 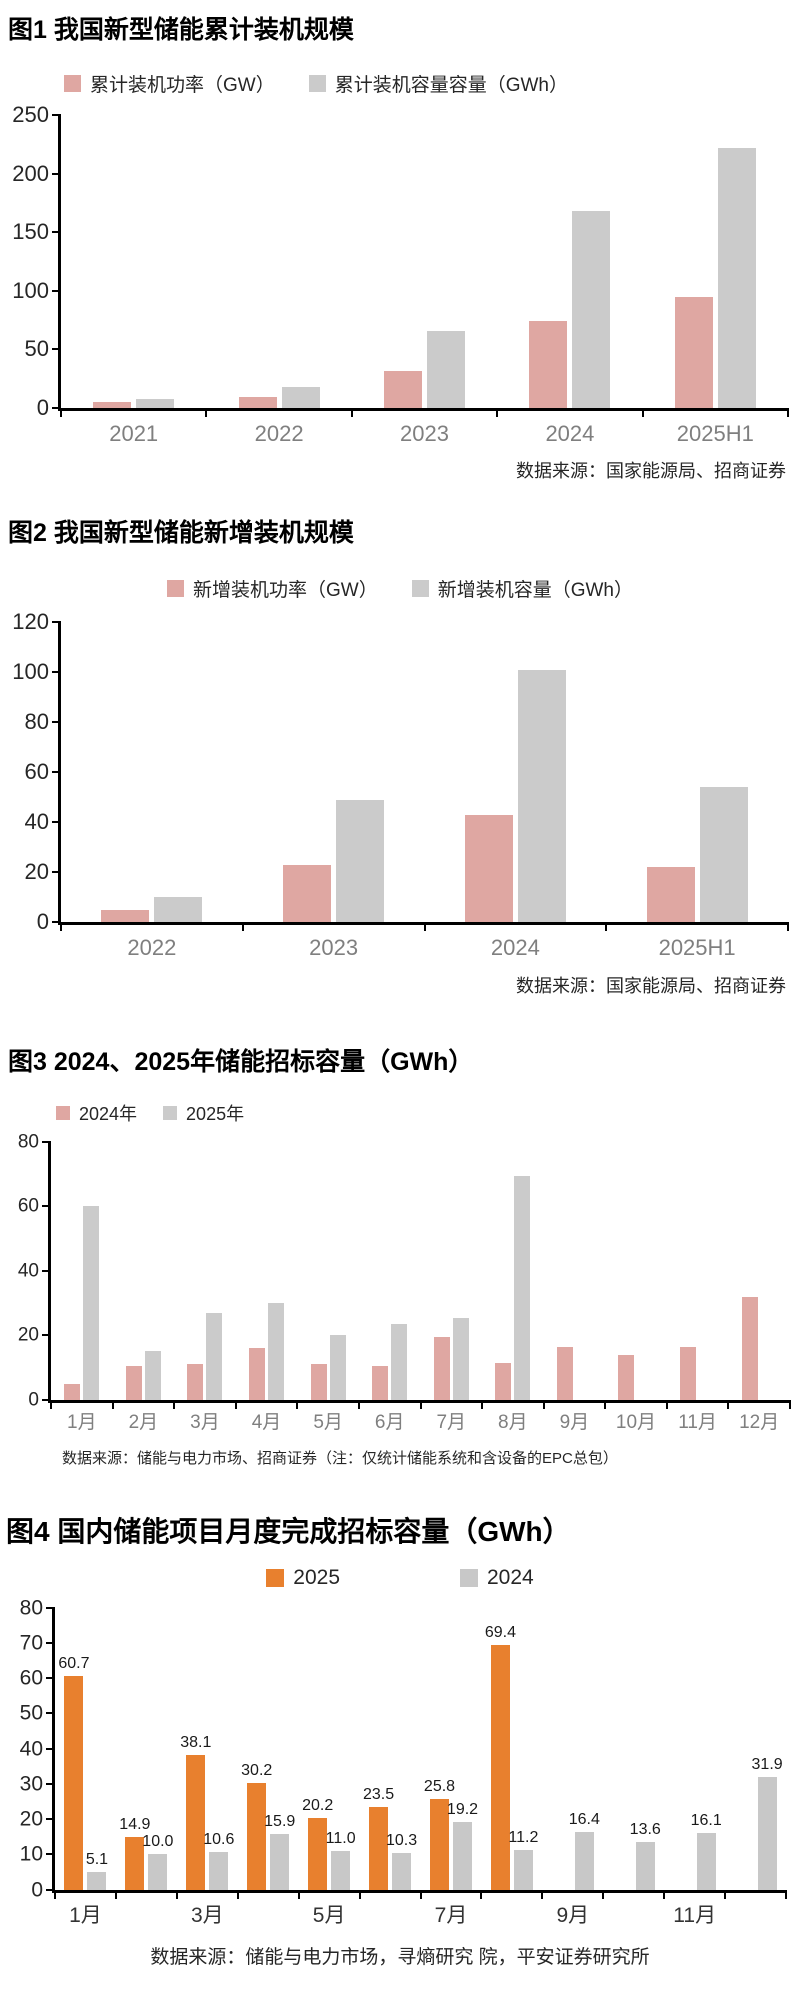 What do you see at coordinates (462, 1845) in the screenshot?
I see `bar: 19.2` at bounding box center [462, 1845].